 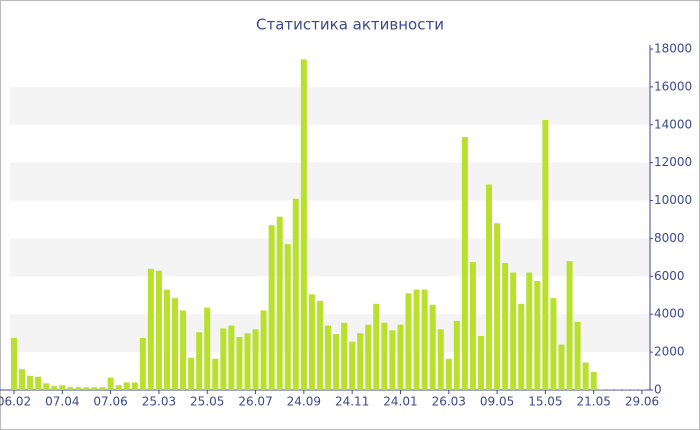 I want to click on y-tick-label: 8000, so click(x=669, y=238).